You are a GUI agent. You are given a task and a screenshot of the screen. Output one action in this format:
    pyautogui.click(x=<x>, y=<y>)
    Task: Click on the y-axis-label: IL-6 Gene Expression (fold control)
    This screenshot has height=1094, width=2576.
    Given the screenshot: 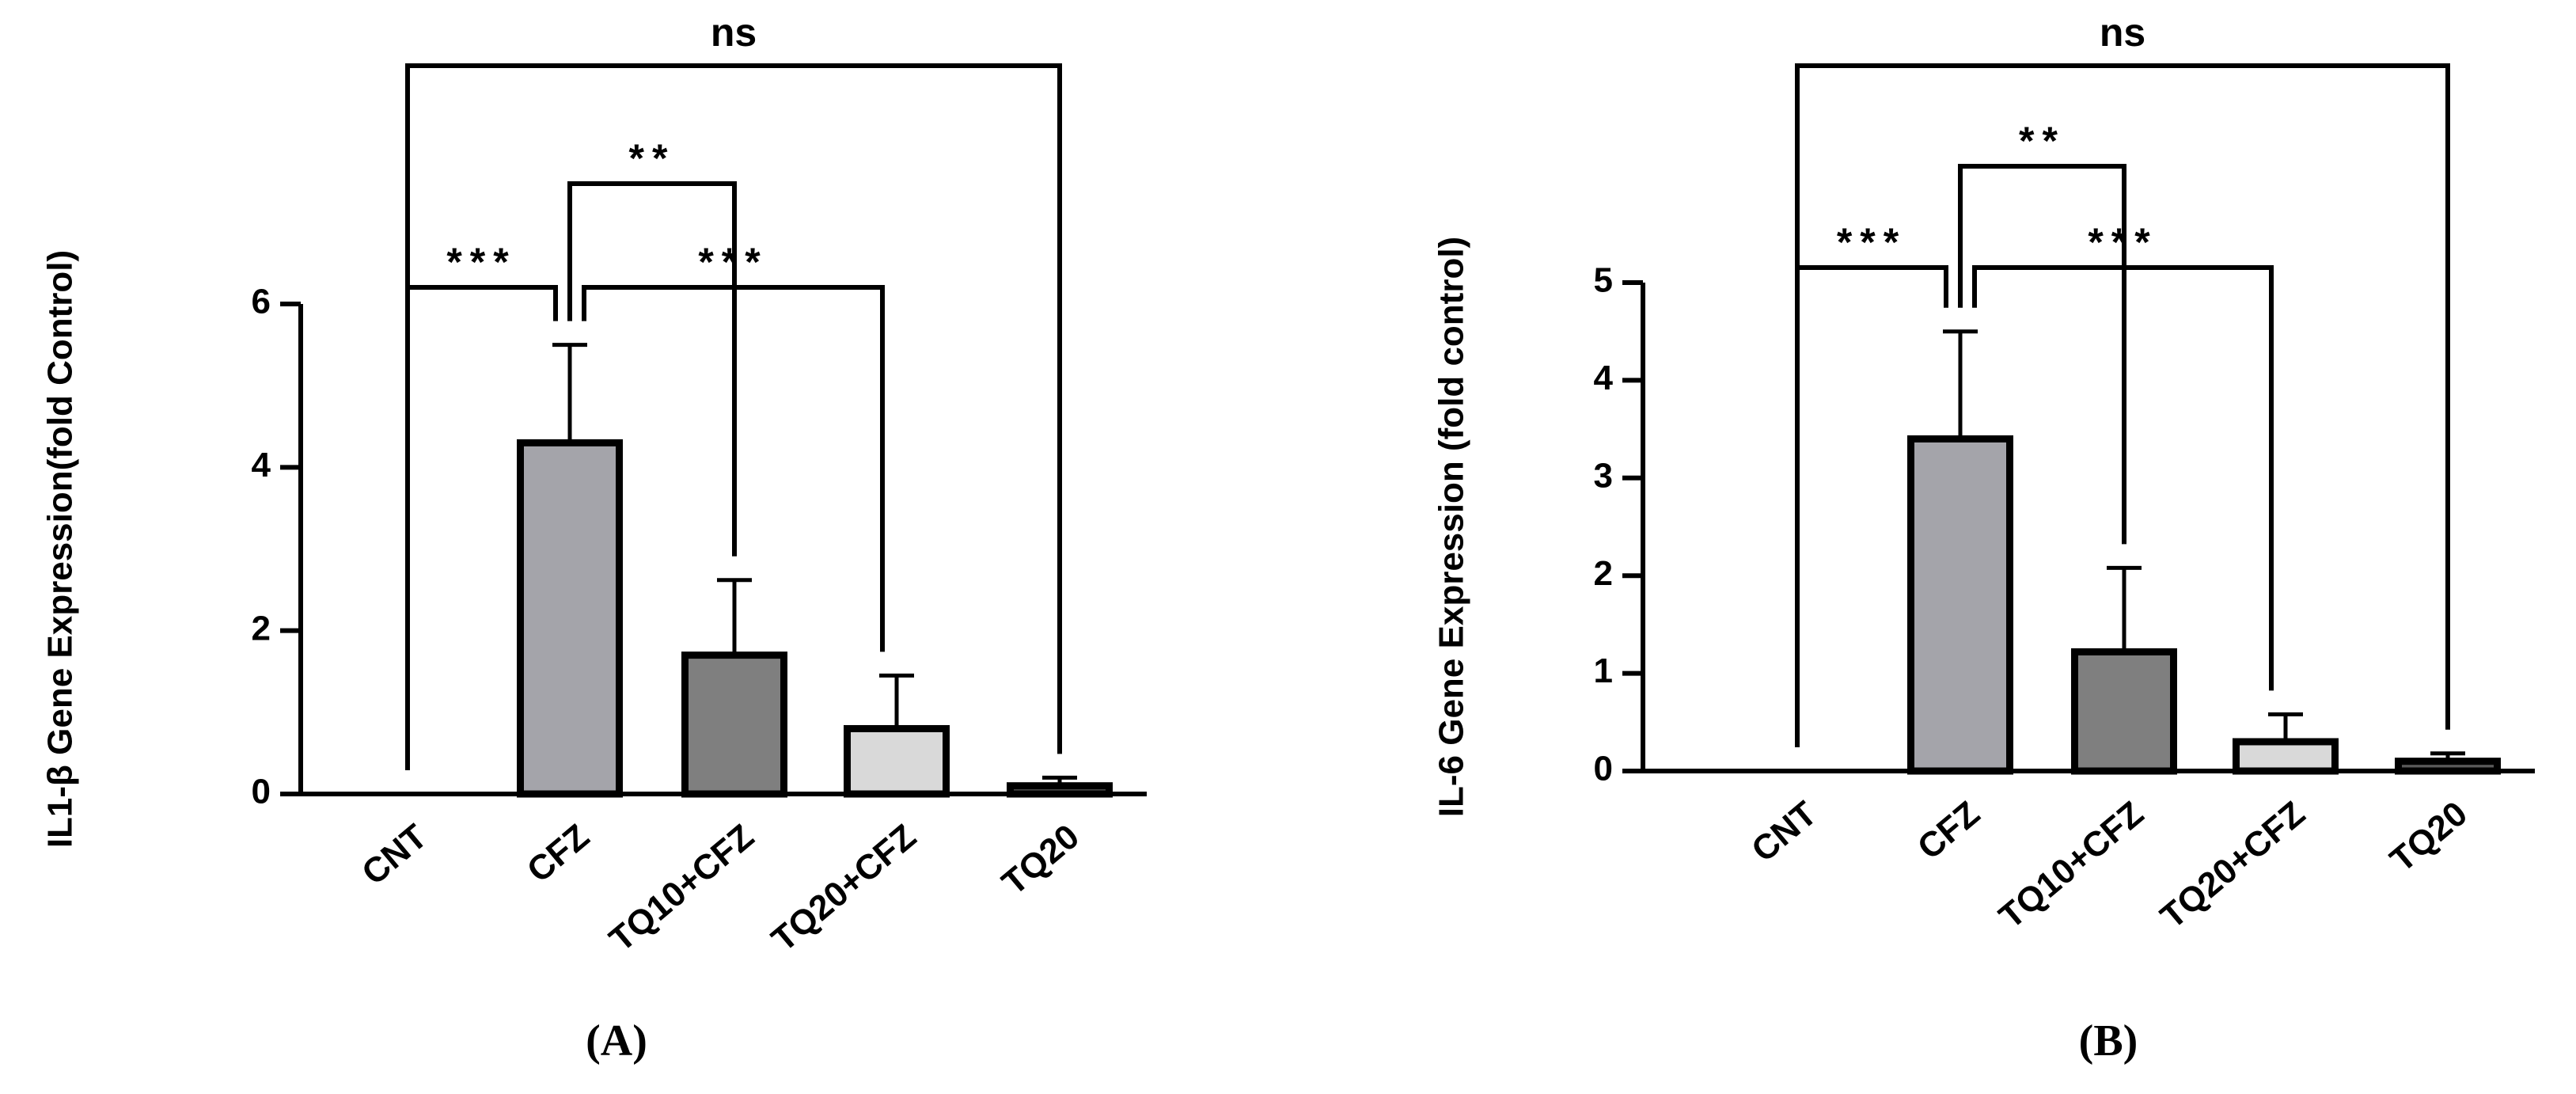 What is the action you would take?
    pyautogui.click(x=1451, y=527)
    